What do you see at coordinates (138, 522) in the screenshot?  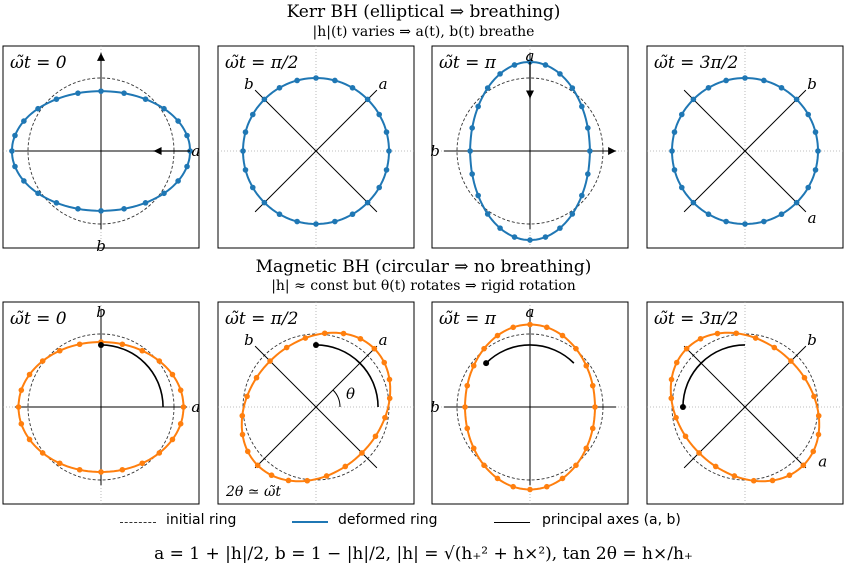 I see `legend-initial-swatch` at bounding box center [138, 522].